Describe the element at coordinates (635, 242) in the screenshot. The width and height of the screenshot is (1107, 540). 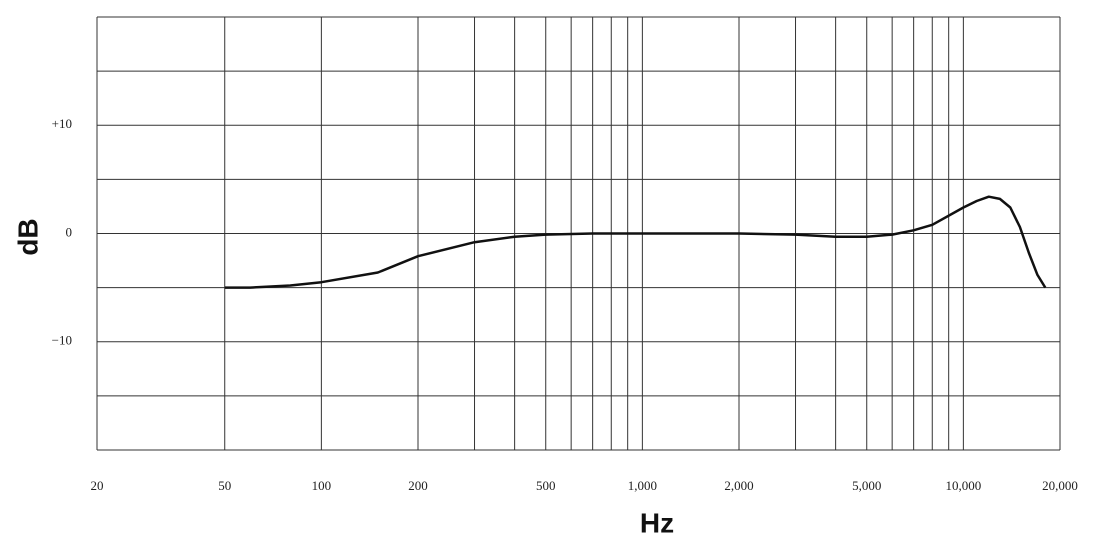
I see `response-curve` at that location.